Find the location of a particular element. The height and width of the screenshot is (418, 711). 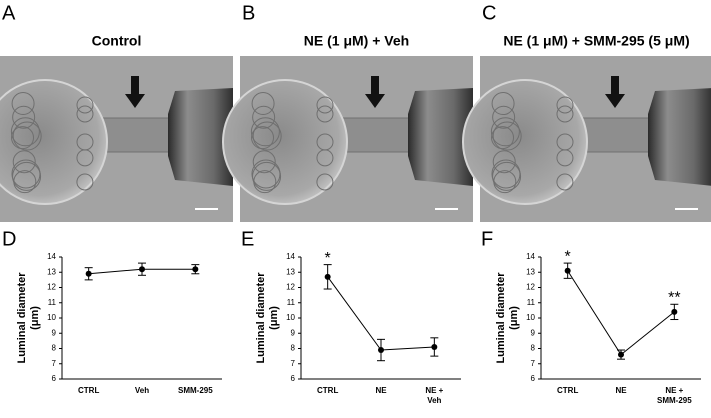

panel-letter: B is located at coordinates (248, 13).